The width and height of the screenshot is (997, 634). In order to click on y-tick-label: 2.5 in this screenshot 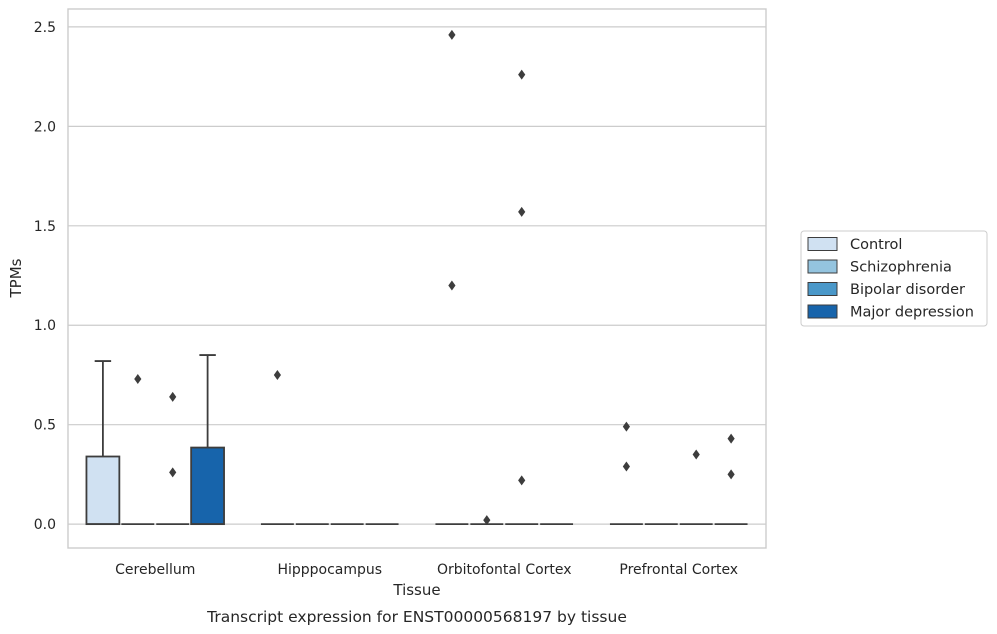, I will do `click(45, 28)`.